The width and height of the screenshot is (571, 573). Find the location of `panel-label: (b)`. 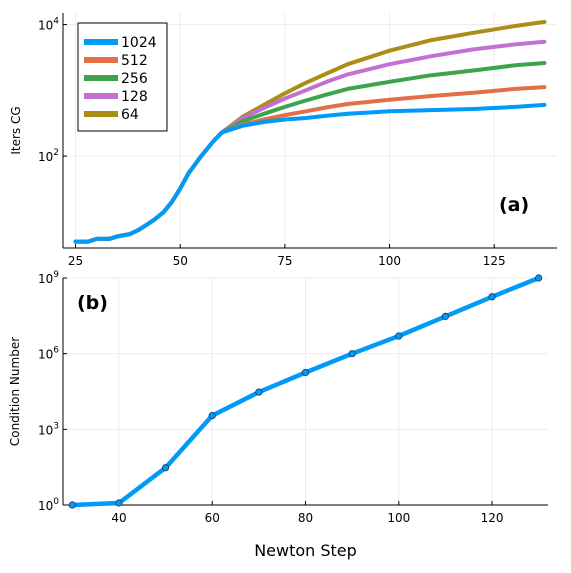

panel-label: (b) is located at coordinates (92, 303).